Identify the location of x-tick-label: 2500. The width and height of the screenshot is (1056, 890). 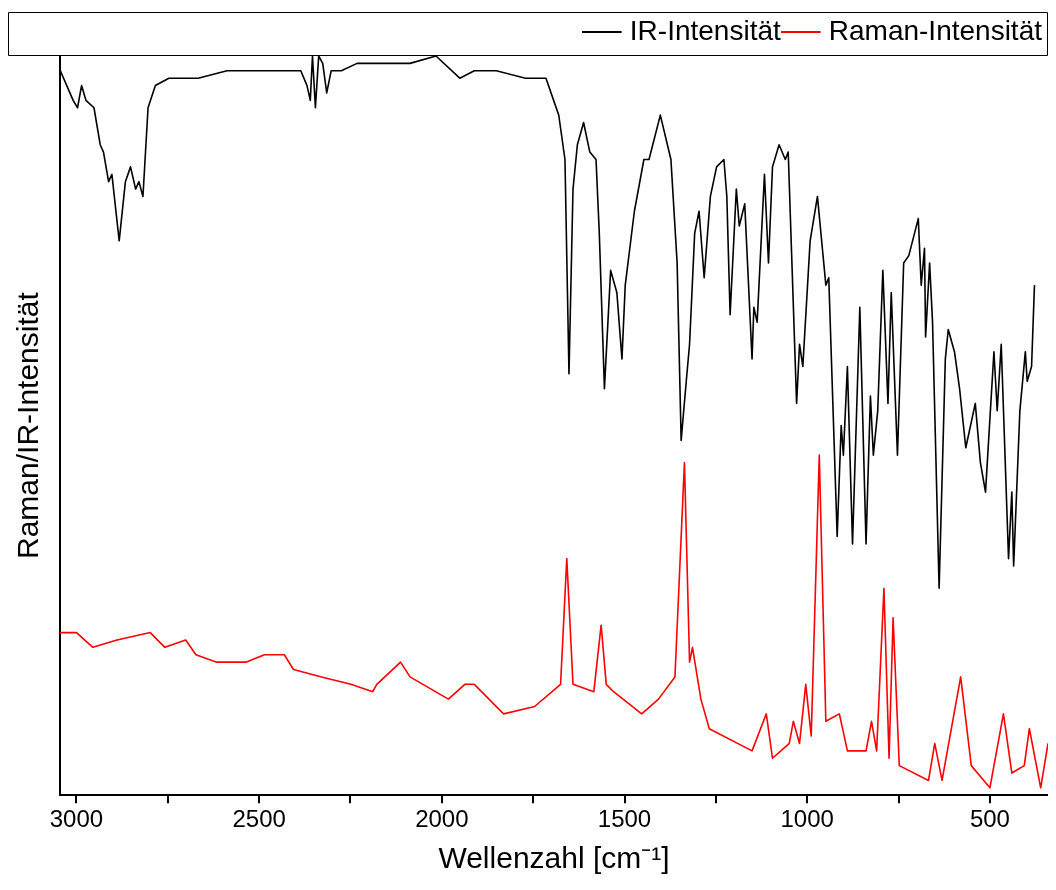
(259, 819).